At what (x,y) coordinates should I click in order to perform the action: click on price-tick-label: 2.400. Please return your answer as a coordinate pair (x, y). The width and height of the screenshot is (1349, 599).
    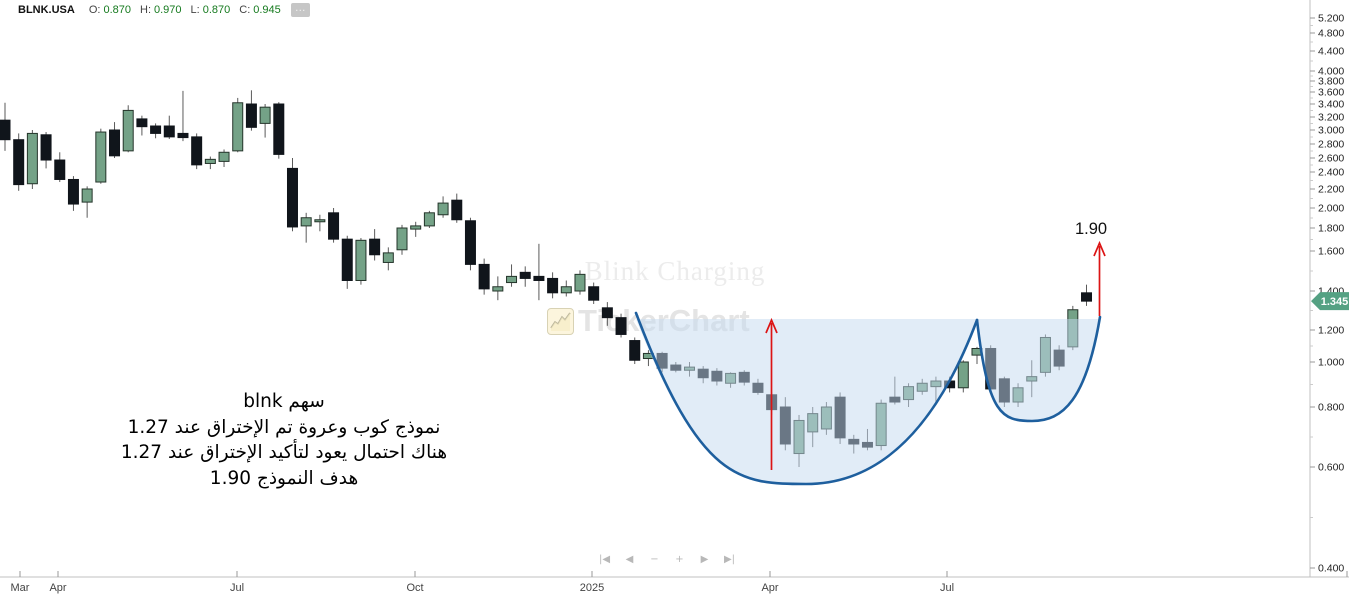
    Looking at the image, I should click on (1331, 173).